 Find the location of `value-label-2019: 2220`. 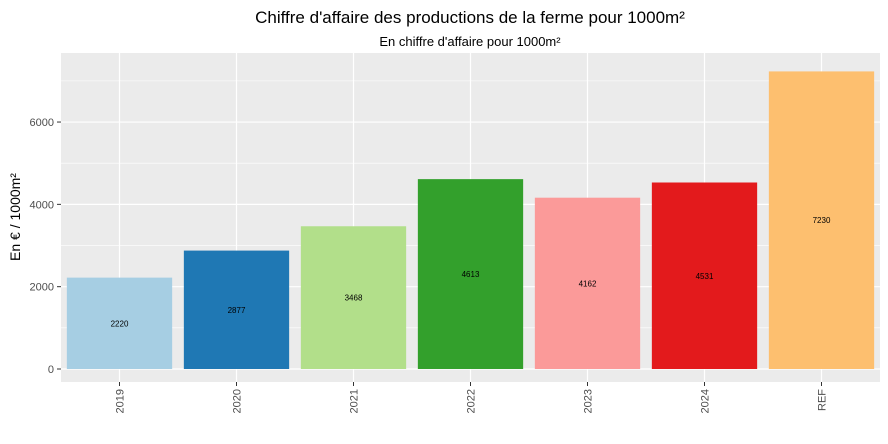

value-label-2019: 2220 is located at coordinates (120, 323).